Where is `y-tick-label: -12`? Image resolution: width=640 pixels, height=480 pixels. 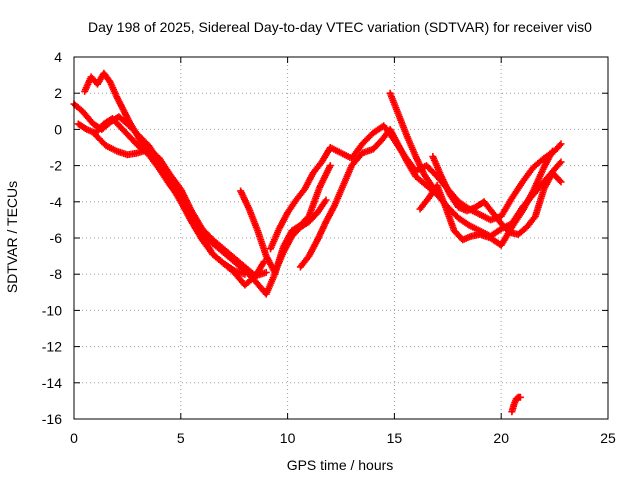
y-tick-label: -12 is located at coordinates (52, 347).